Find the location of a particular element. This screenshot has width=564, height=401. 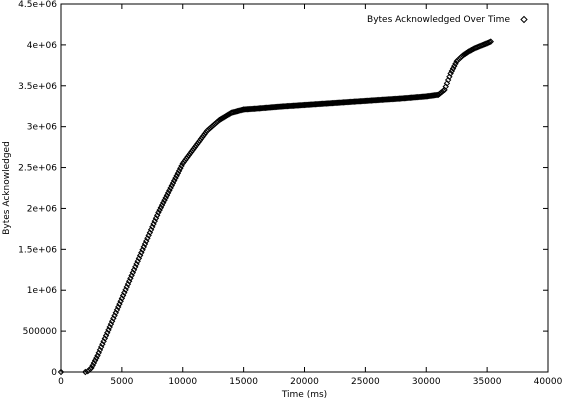

y-tick-label: 3.5e+06 is located at coordinates (37, 87).